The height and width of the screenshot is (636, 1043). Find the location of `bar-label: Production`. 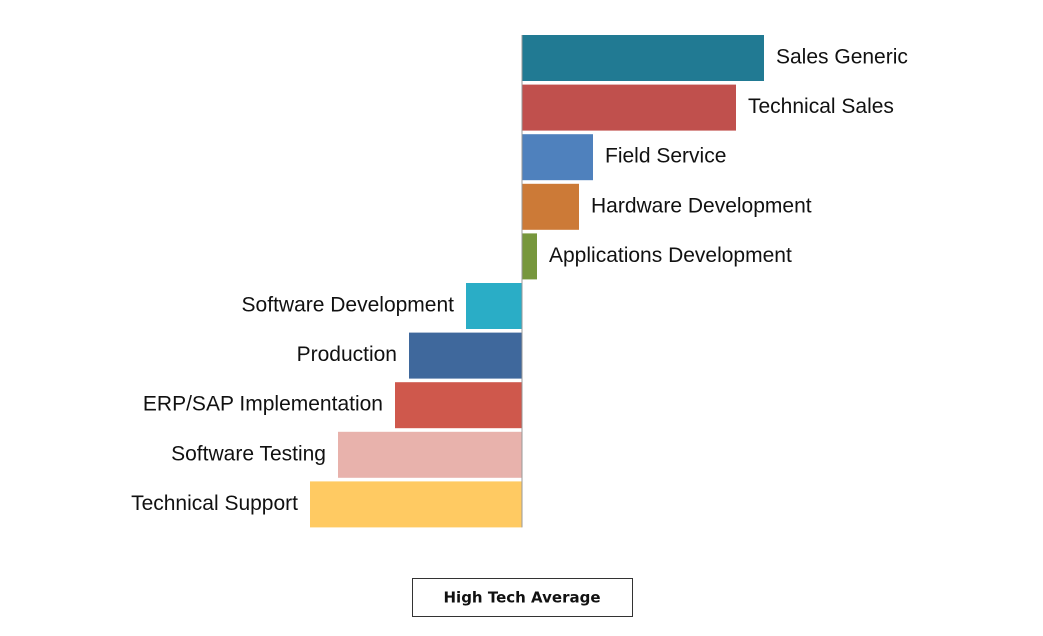

bar-label: Production is located at coordinates (347, 354).